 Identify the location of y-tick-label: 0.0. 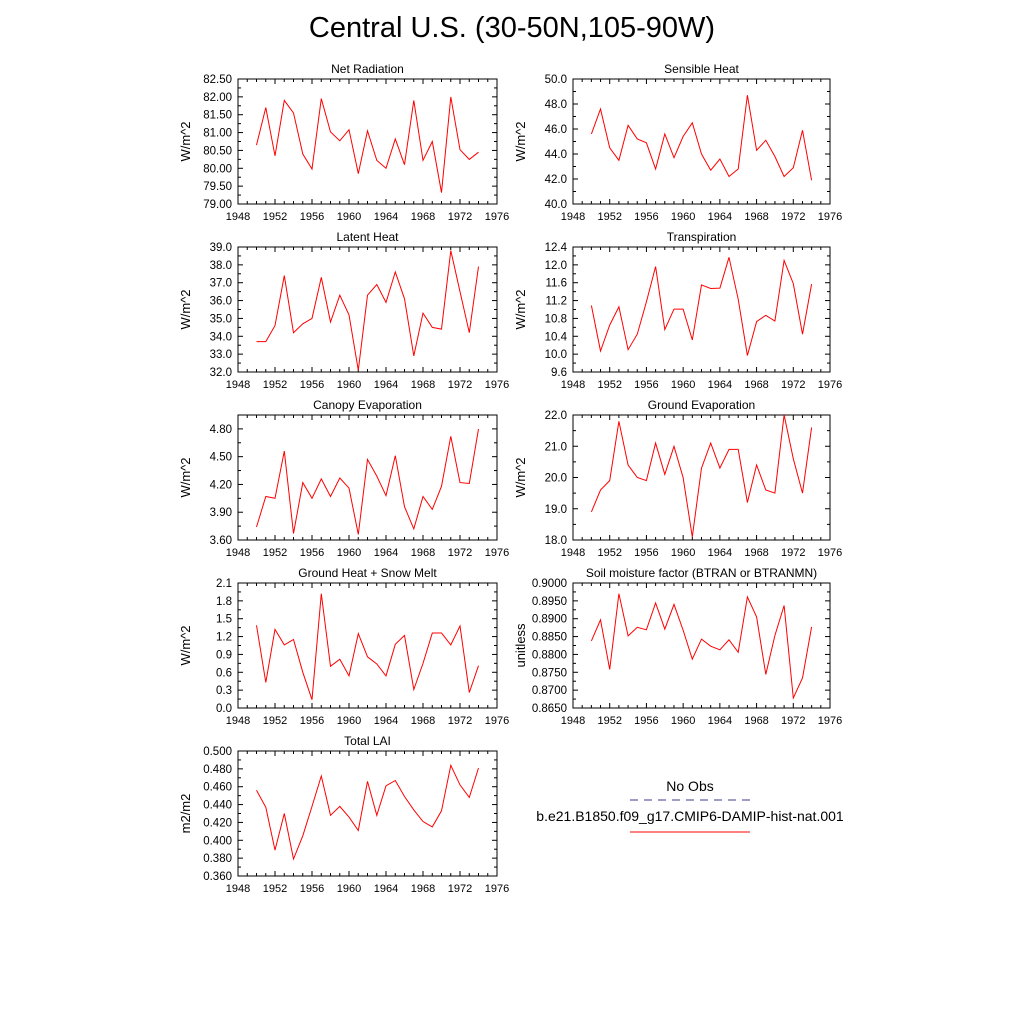
(224, 709).